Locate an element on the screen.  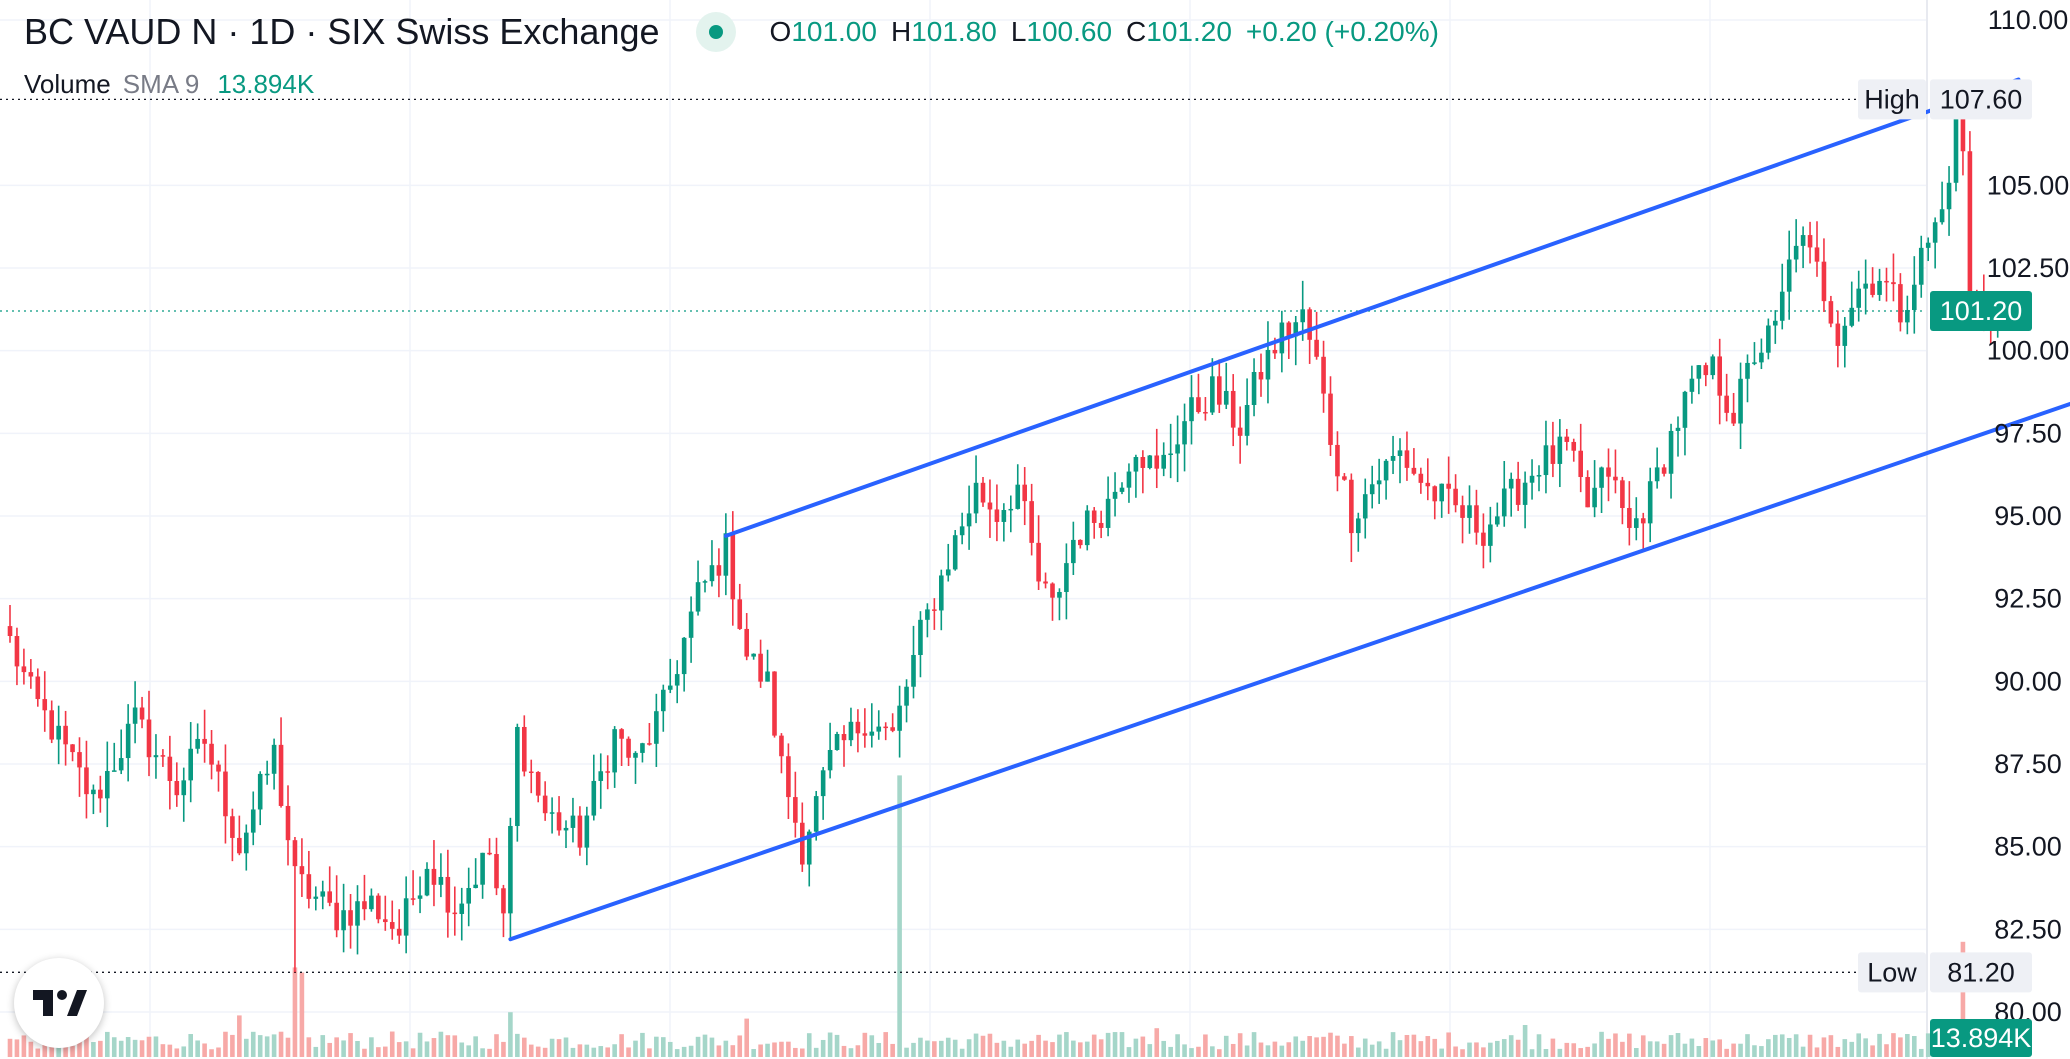
close-value: 101.20 is located at coordinates (1189, 31).